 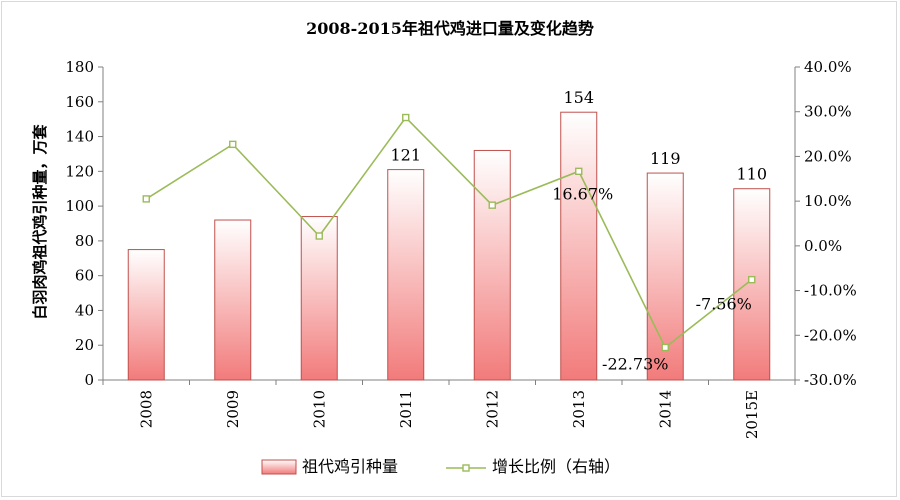 What do you see at coordinates (79, 171) in the screenshot?
I see `y-tick-label-left: 120` at bounding box center [79, 171].